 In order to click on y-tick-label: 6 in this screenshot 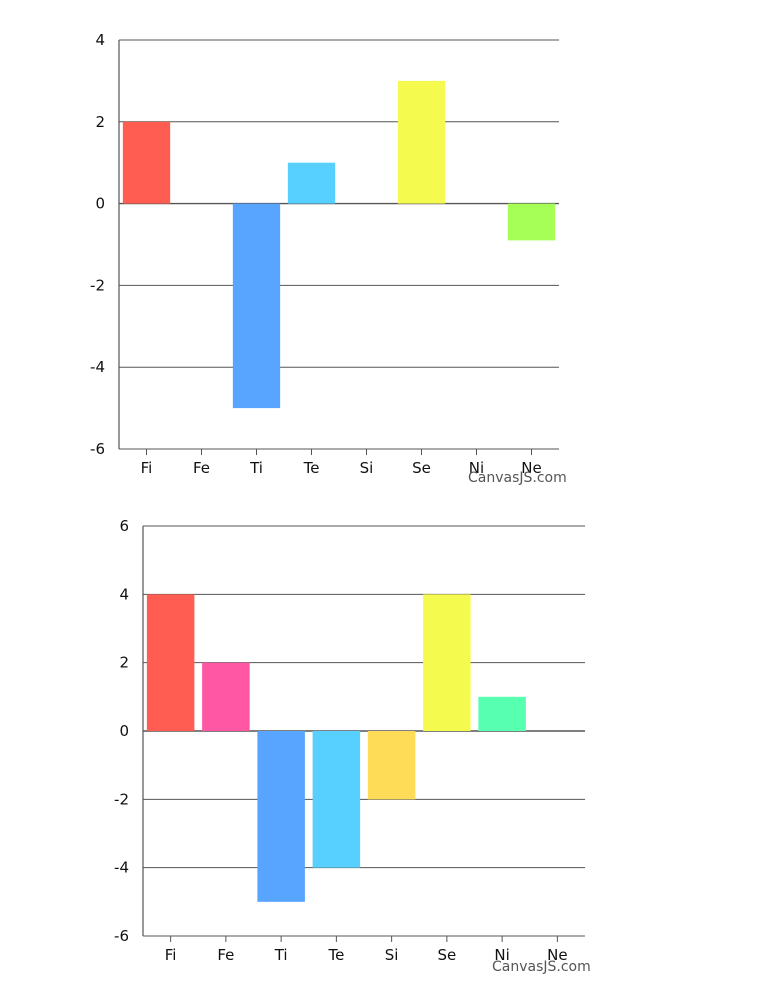, I will do `click(124, 526)`.